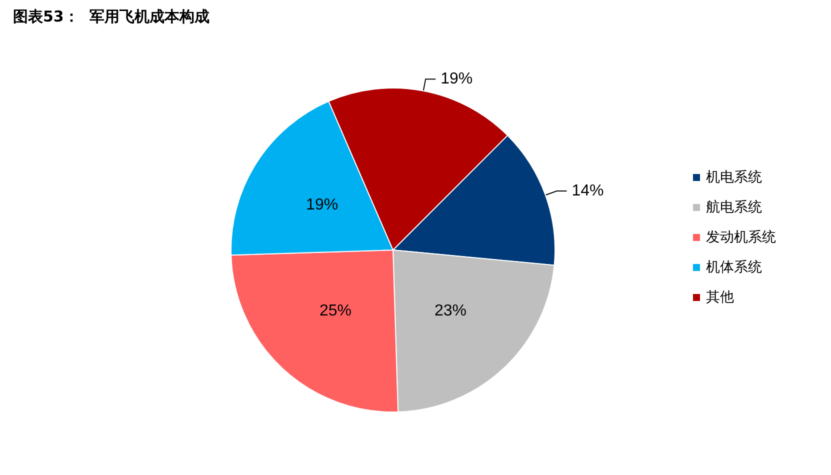 This screenshot has width=831, height=475. I want to click on legend-label: 航电系统, so click(734, 208).